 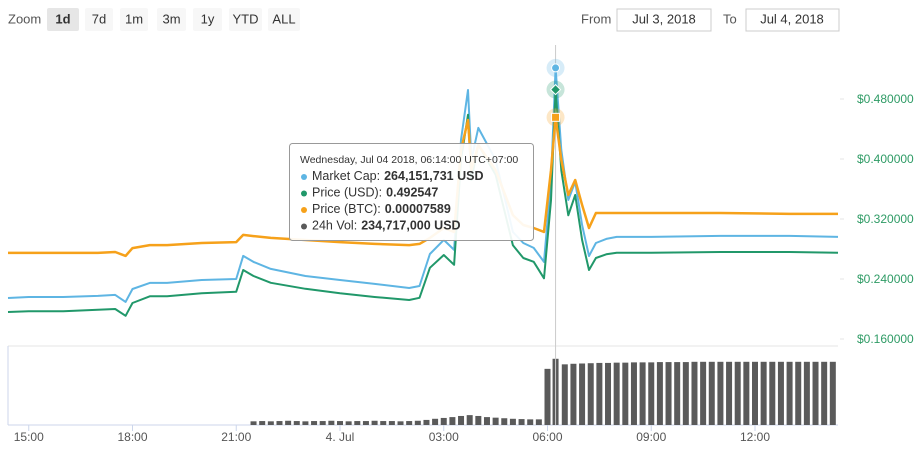 I want to click on y-tick-label: $0.400000, so click(x=885, y=159).